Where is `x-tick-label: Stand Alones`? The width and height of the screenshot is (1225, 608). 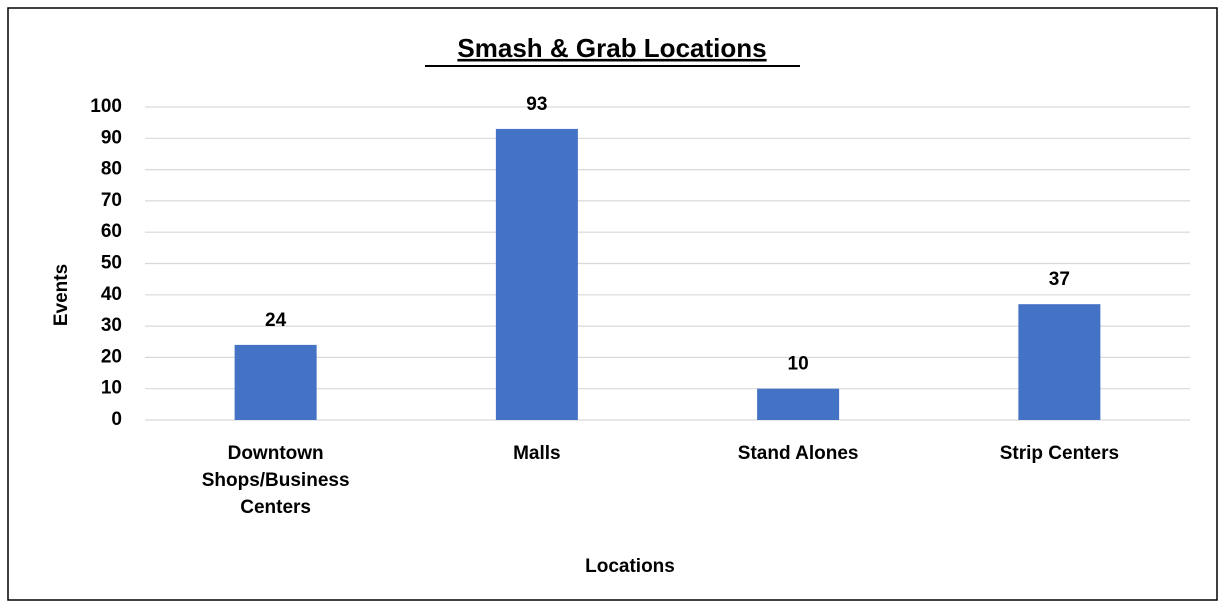 x-tick-label: Stand Alones is located at coordinates (798, 453).